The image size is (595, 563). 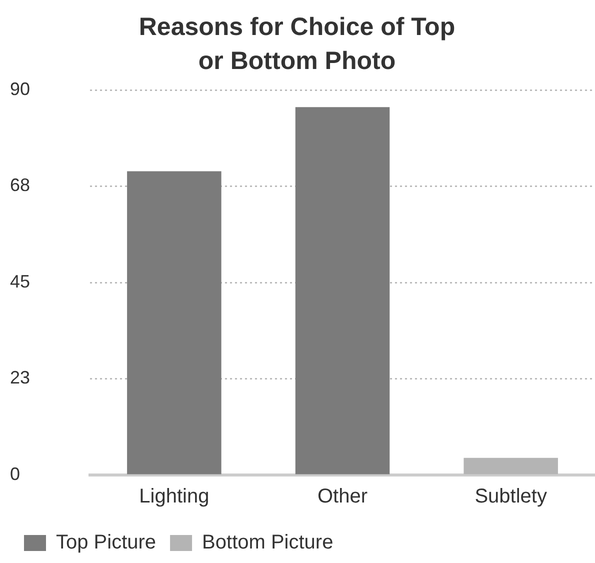 What do you see at coordinates (20, 88) in the screenshot?
I see `y-tick-label: 90` at bounding box center [20, 88].